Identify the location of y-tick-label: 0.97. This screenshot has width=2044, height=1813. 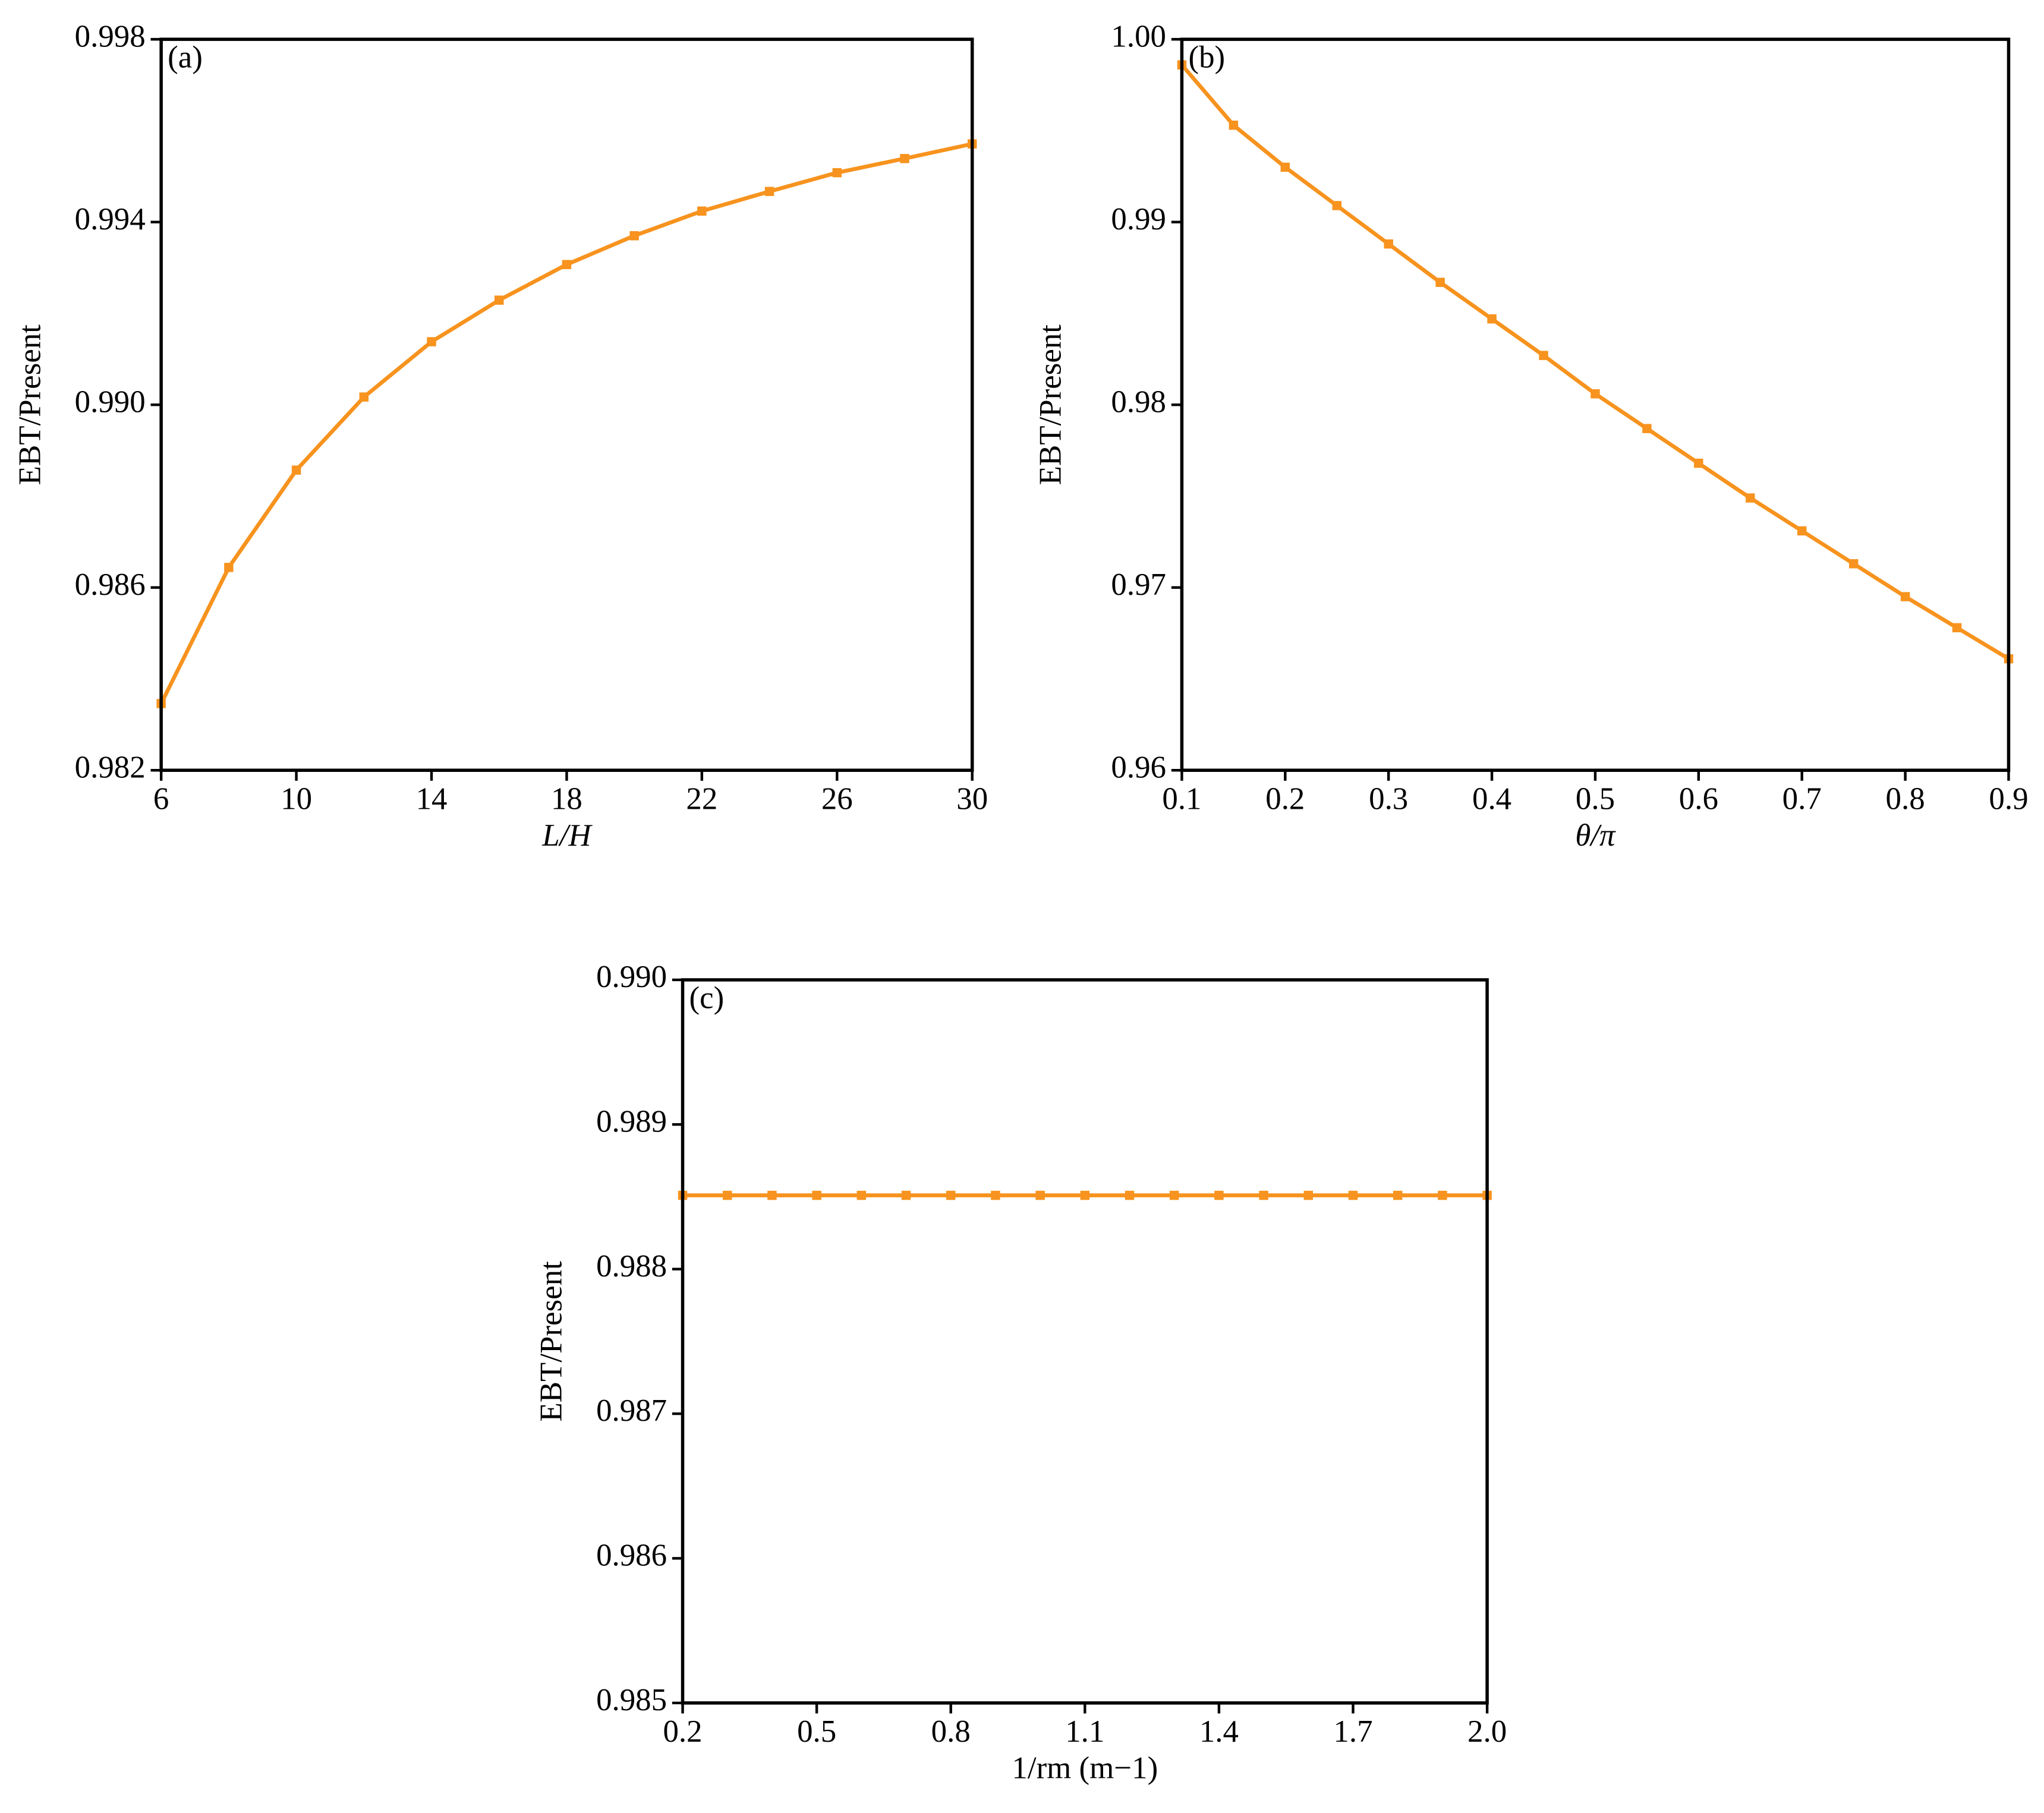
(1138, 584).